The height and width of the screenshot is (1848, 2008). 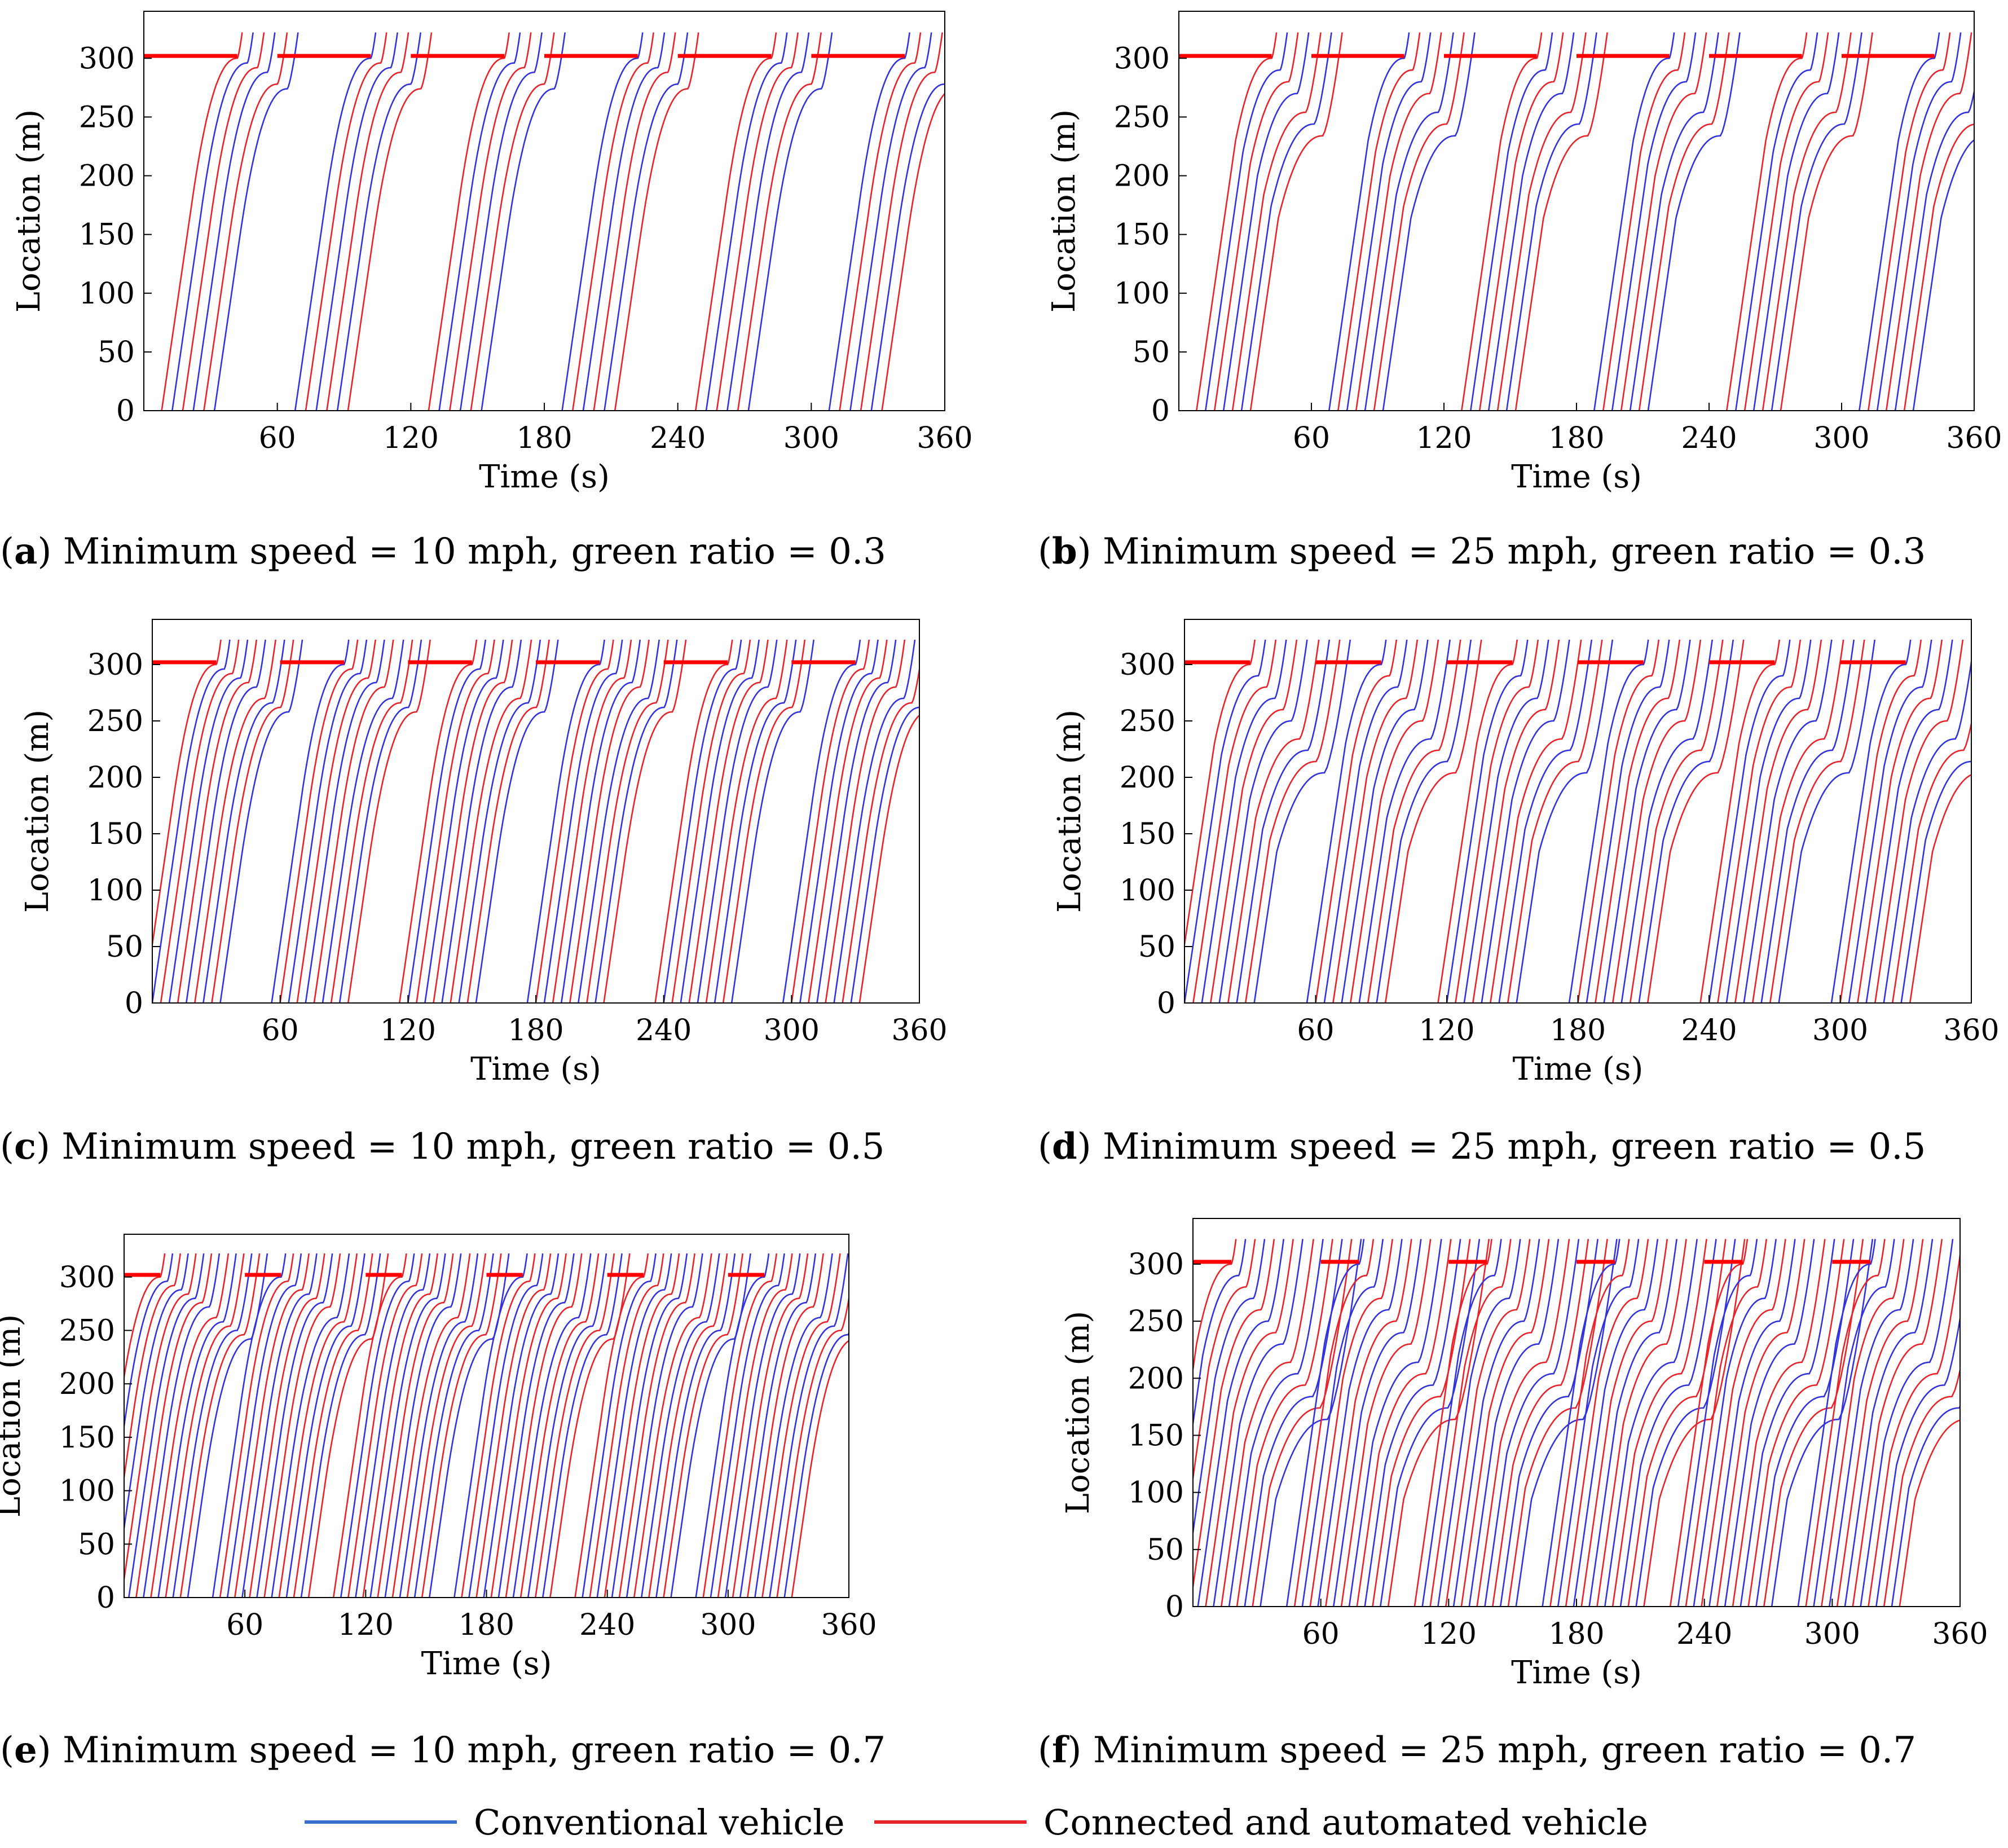 I want to click on y-tick-label: 0, so click(x=1166, y=1003).